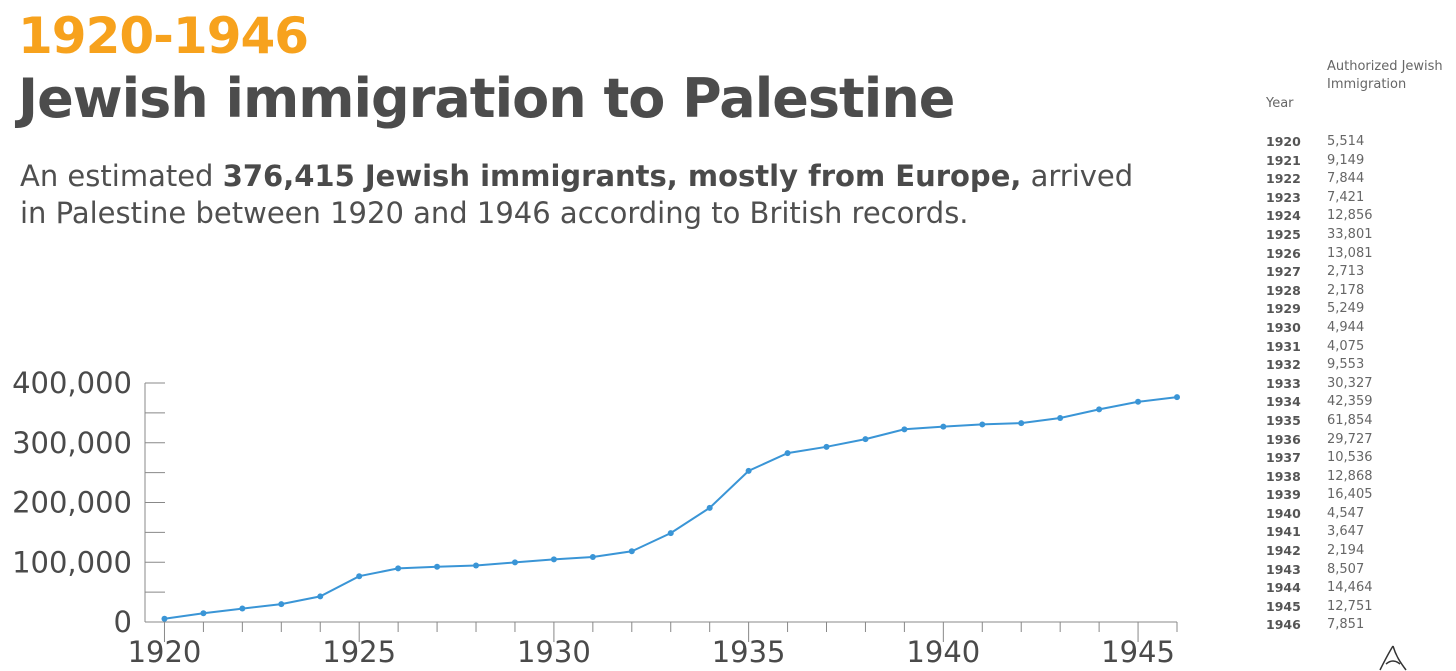 The height and width of the screenshot is (671, 1456). Describe the element at coordinates (1356, 458) in the screenshot. I see `table-row: 1937 10,536` at that location.